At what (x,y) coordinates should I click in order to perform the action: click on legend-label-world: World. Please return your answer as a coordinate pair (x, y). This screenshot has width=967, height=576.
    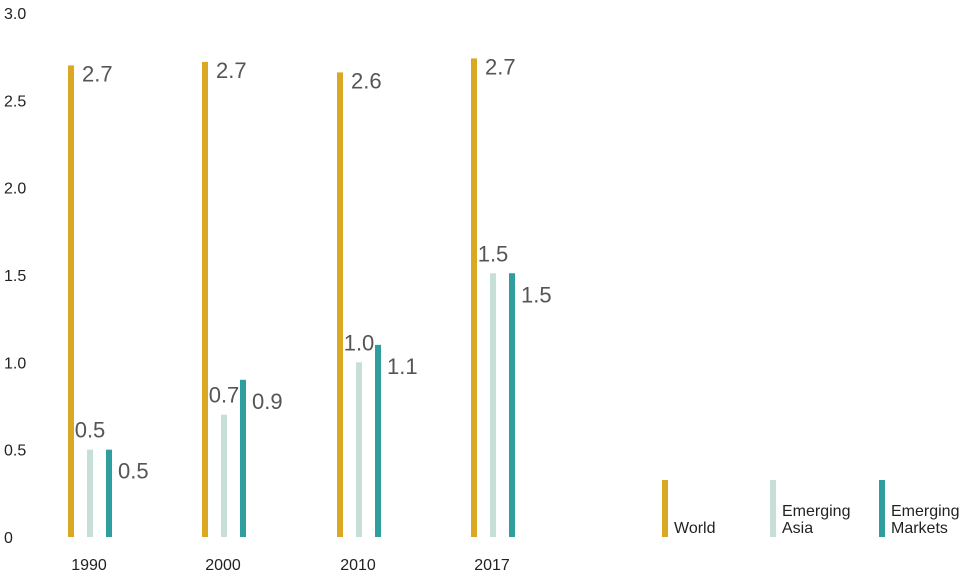
    Looking at the image, I should click on (695, 528).